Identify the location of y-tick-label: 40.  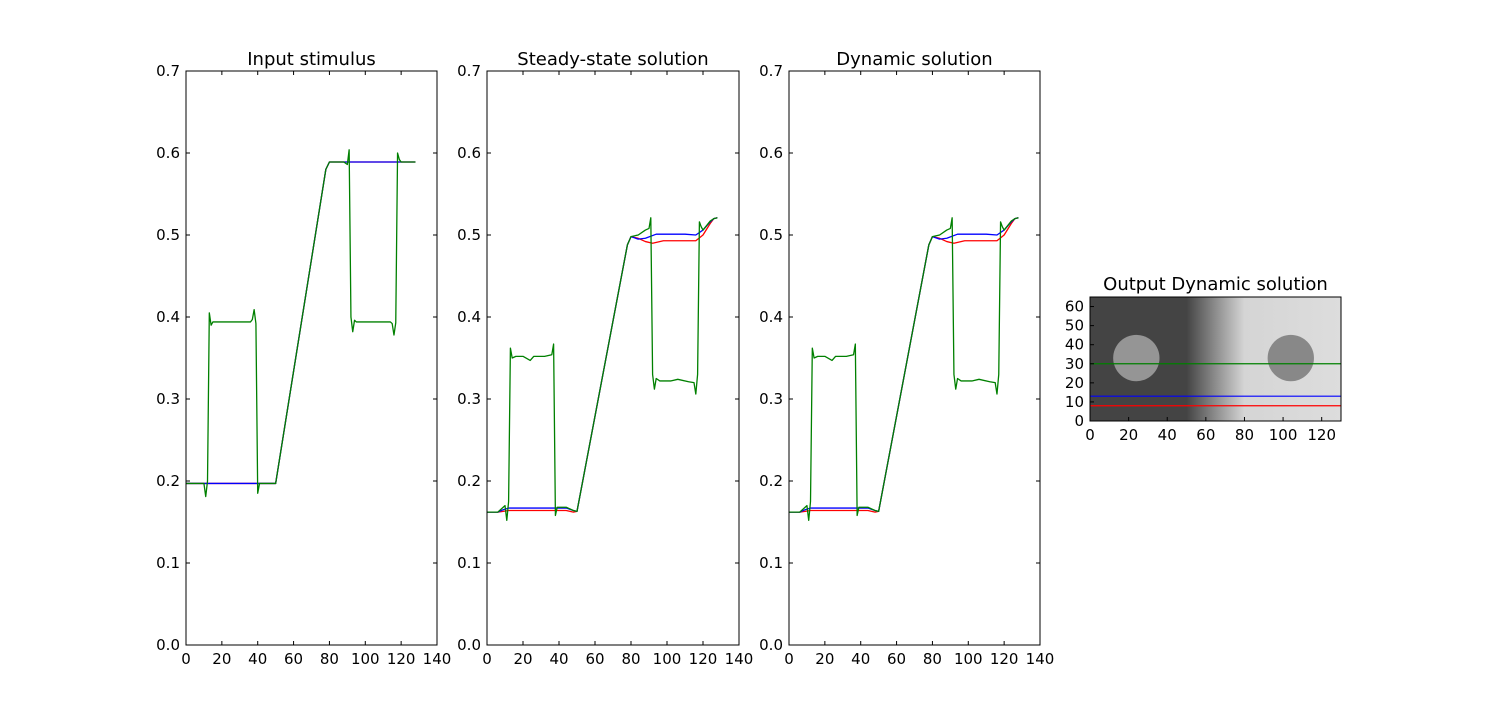
(1074, 345).